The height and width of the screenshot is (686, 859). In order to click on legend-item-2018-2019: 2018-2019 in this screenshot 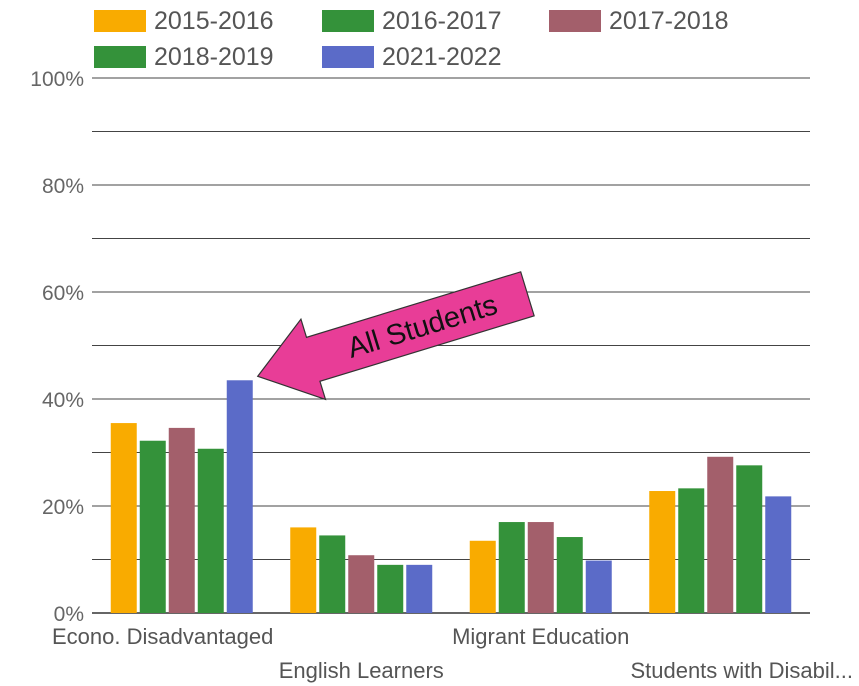, I will do `click(184, 57)`.